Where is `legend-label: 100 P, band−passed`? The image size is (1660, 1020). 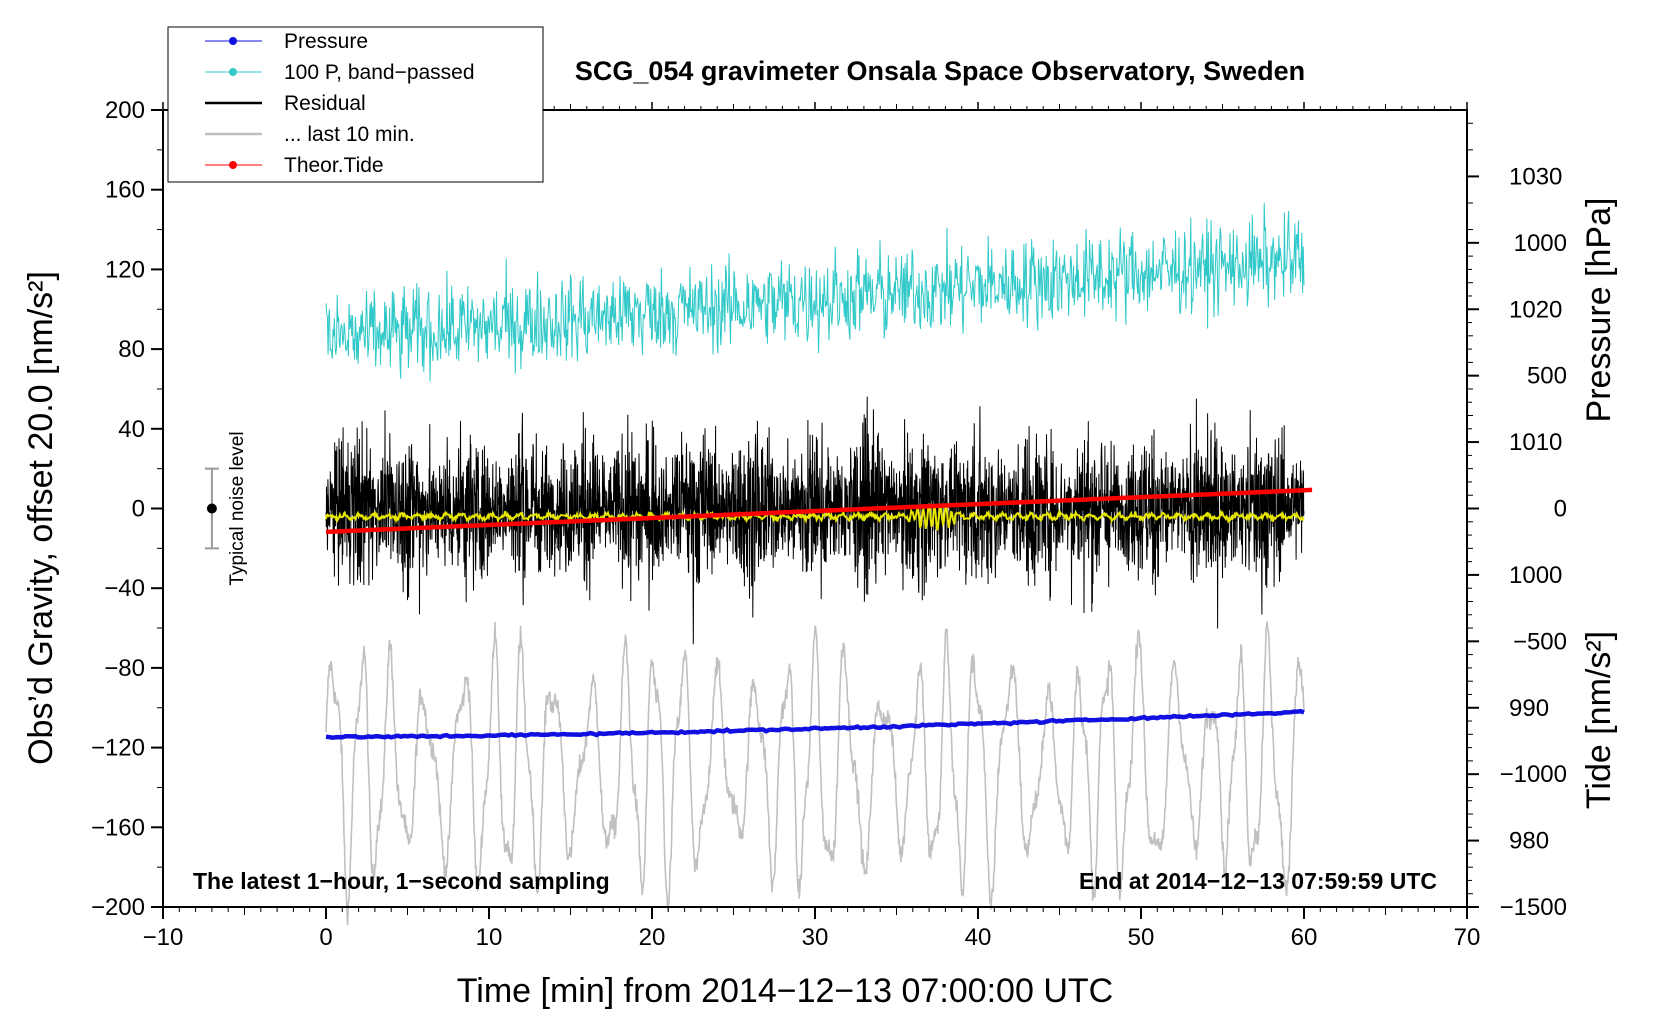
legend-label: 100 P, band−passed is located at coordinates (379, 72).